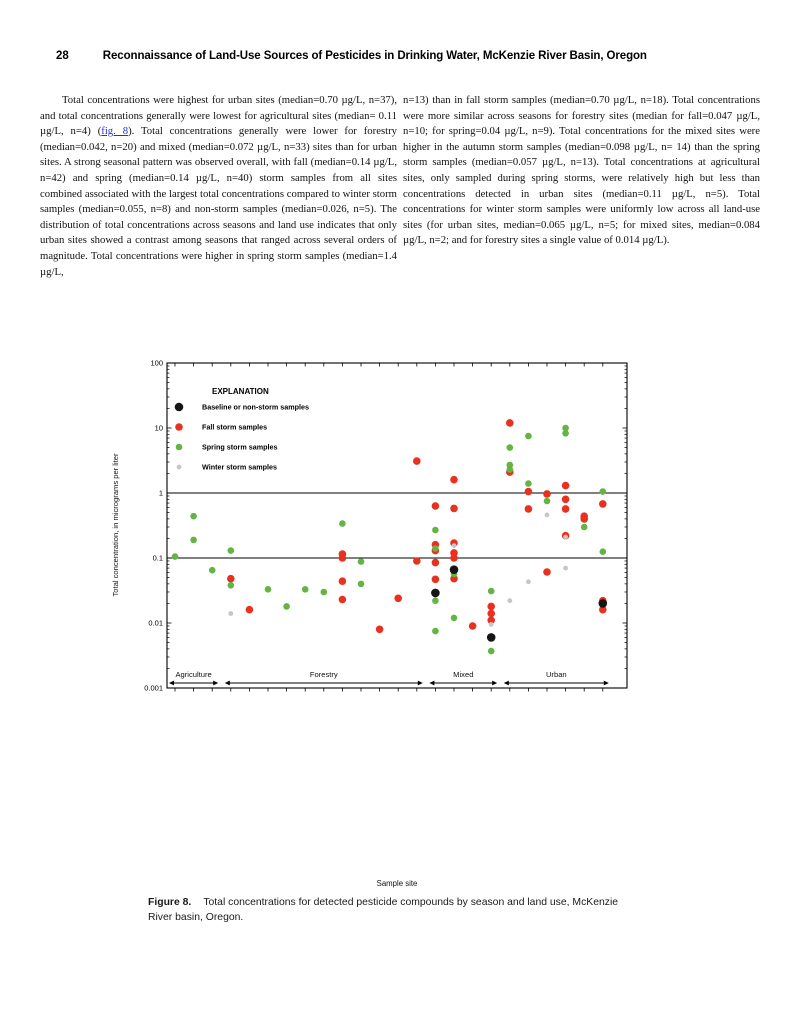 Image resolution: width=800 pixels, height=1035 pixels. What do you see at coordinates (397, 883) in the screenshot?
I see `x-axis-title: Sample site` at bounding box center [397, 883].